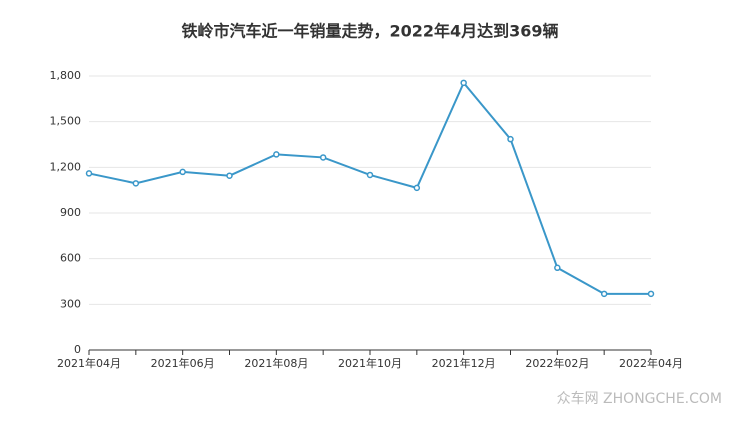 The height and width of the screenshot is (421, 740). I want to click on x-tick-label: 2021年10月, so click(370, 363).